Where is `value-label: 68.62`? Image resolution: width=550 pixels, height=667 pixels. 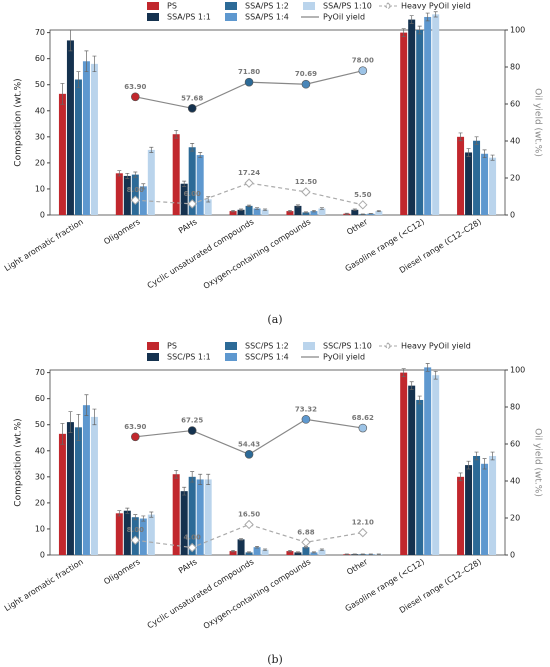 value-label: 68.62 is located at coordinates (363, 418).